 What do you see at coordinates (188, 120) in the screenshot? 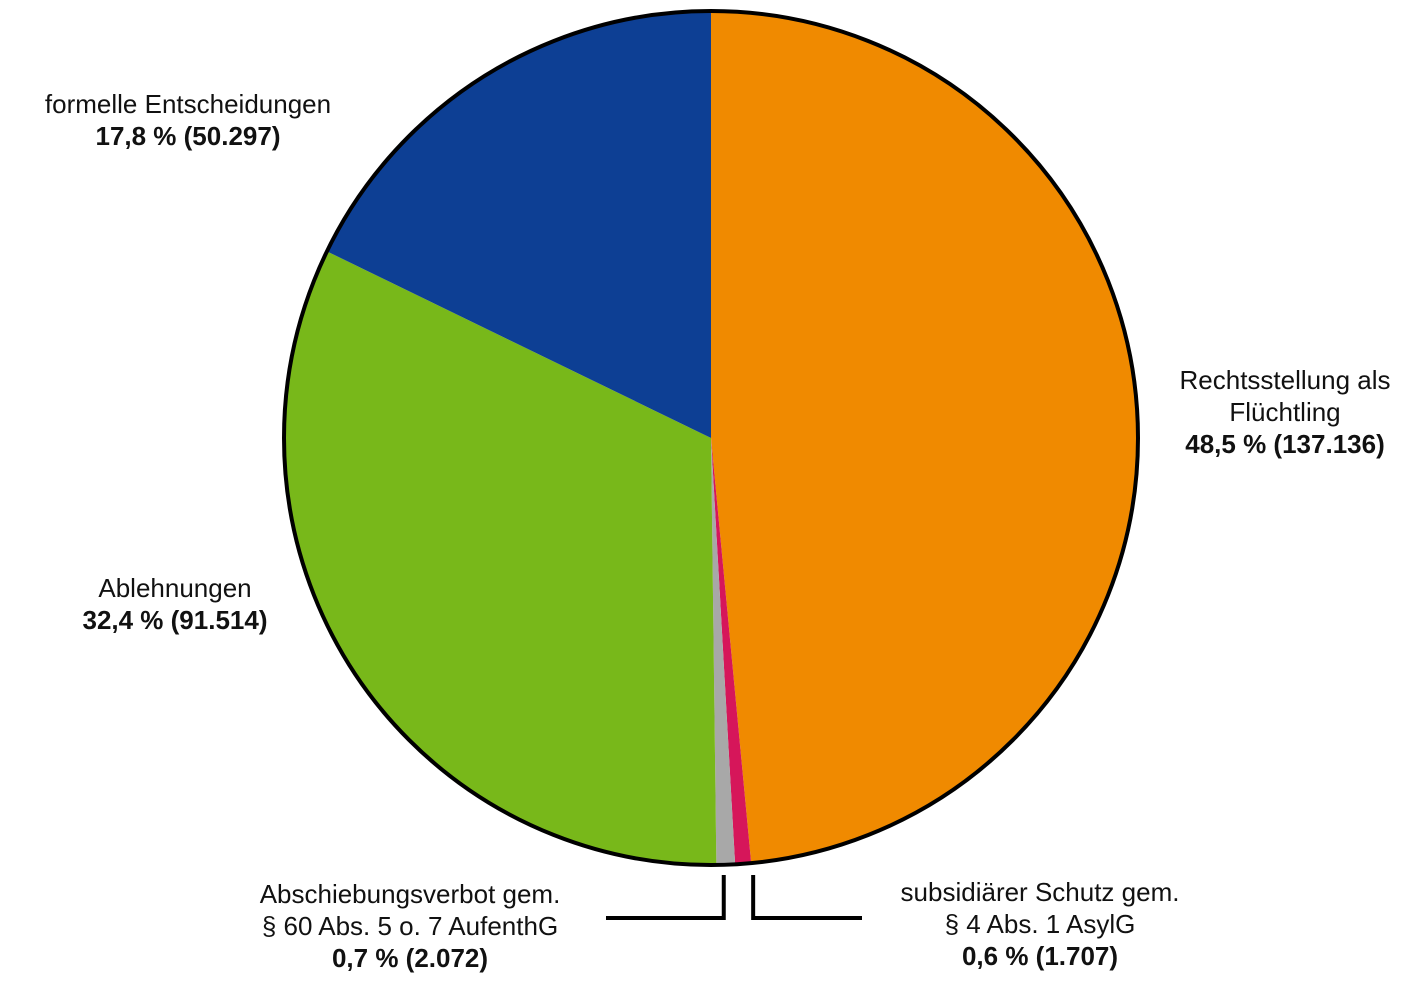
I see `label-formal-decisions: formelle Entscheidungen 17,8 % (50.297)` at bounding box center [188, 120].